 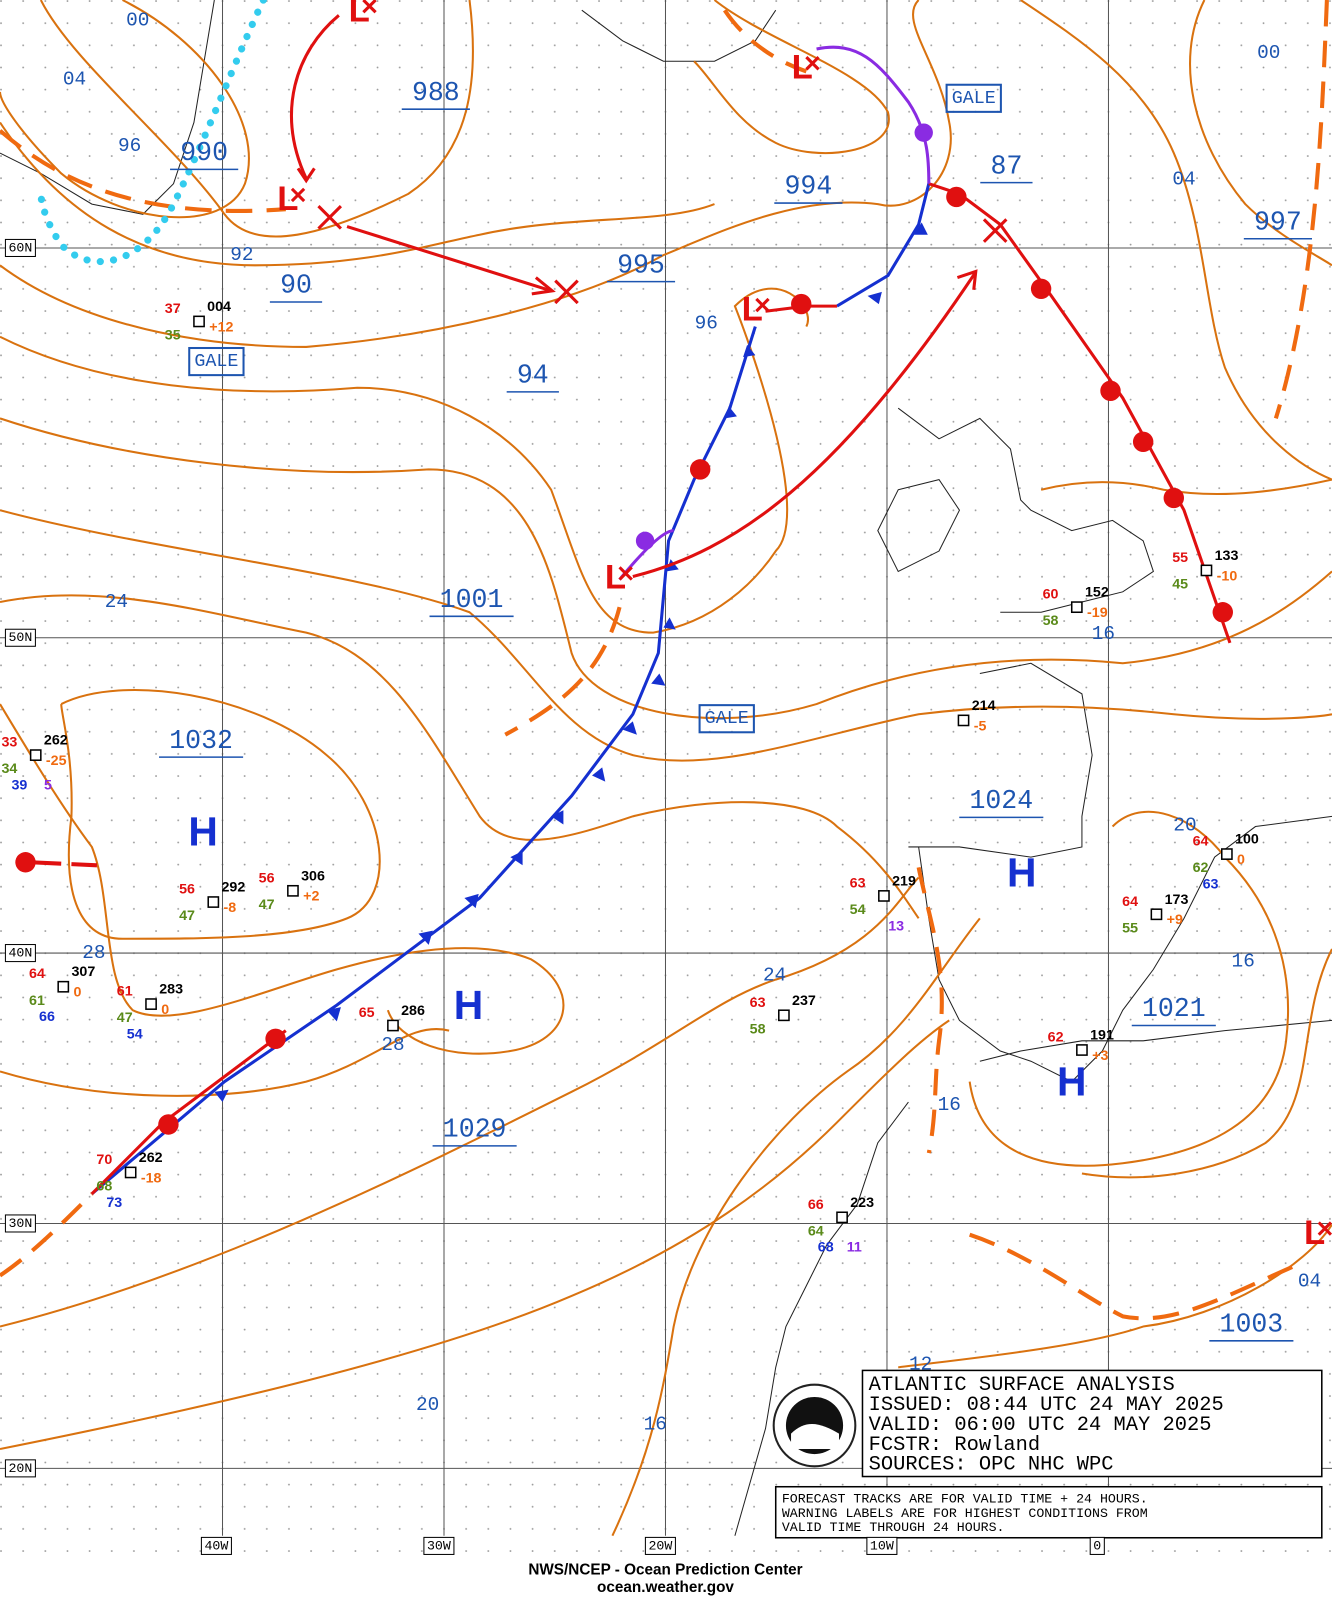 What do you see at coordinates (201, 741) in the screenshot?
I see `pressure-center-label: 1032` at bounding box center [201, 741].